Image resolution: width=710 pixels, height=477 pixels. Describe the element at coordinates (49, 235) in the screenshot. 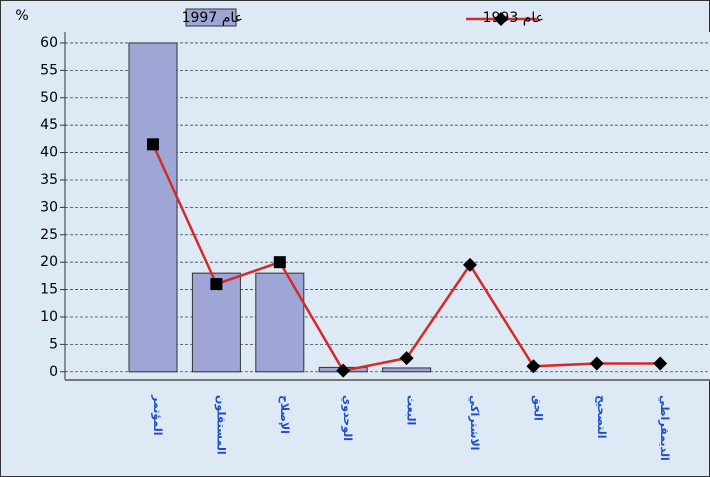

I see `y-tick-label: 25` at that location.